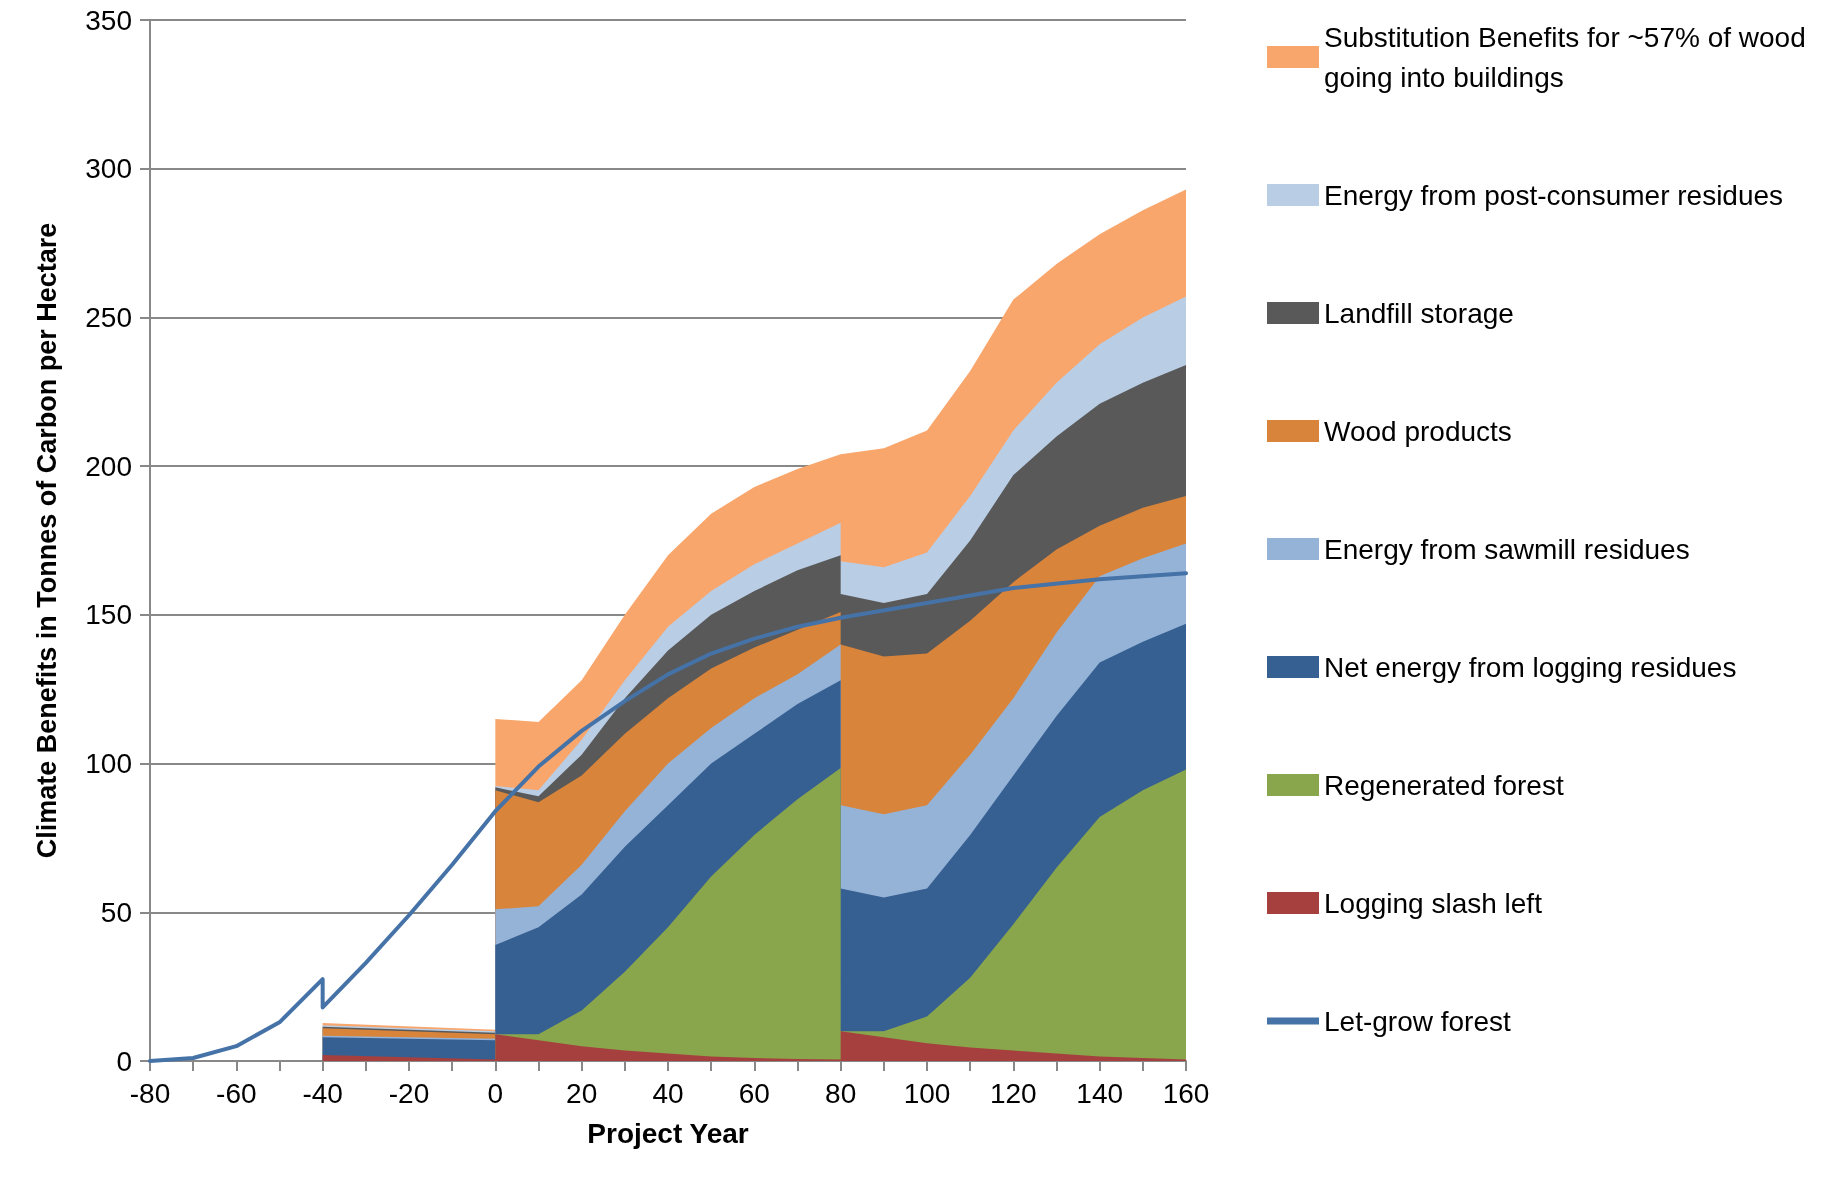 The width and height of the screenshot is (1842, 1182). What do you see at coordinates (1186, 1093) in the screenshot?
I see `x-tick-label: 160` at bounding box center [1186, 1093].